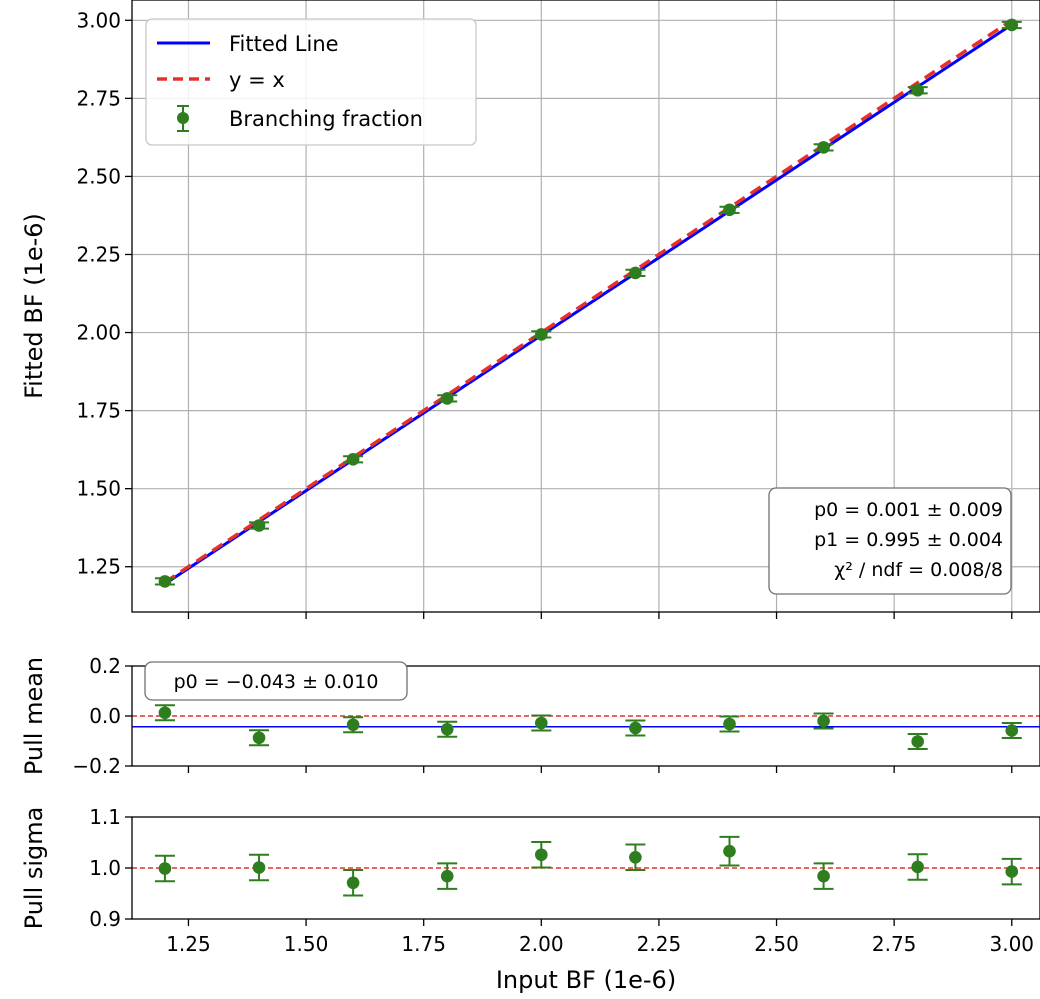  What do you see at coordinates (105, 919) in the screenshot?
I see `pull-sigma-y-tick-label: 0.9` at bounding box center [105, 919].